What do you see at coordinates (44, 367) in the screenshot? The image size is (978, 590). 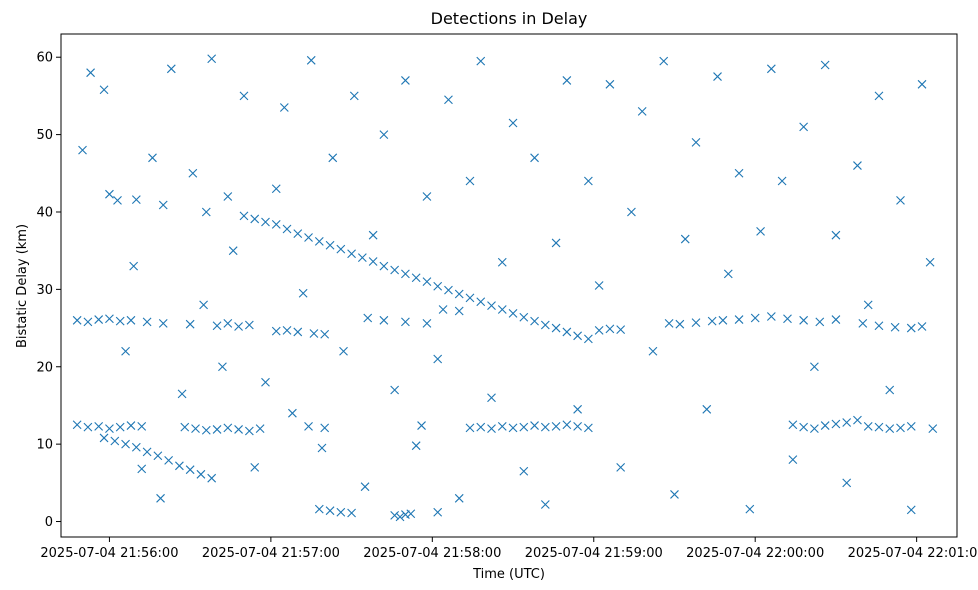 I see `y-tick-label: 20` at bounding box center [44, 367].